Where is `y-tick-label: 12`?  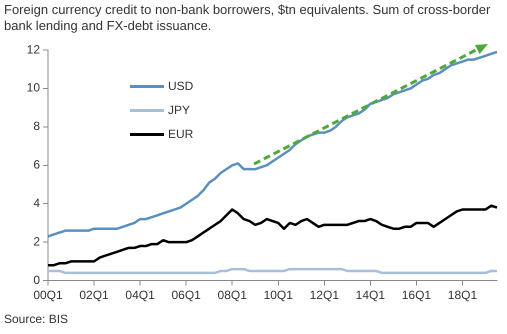 y-tick-label: 12 is located at coordinates (33, 49).